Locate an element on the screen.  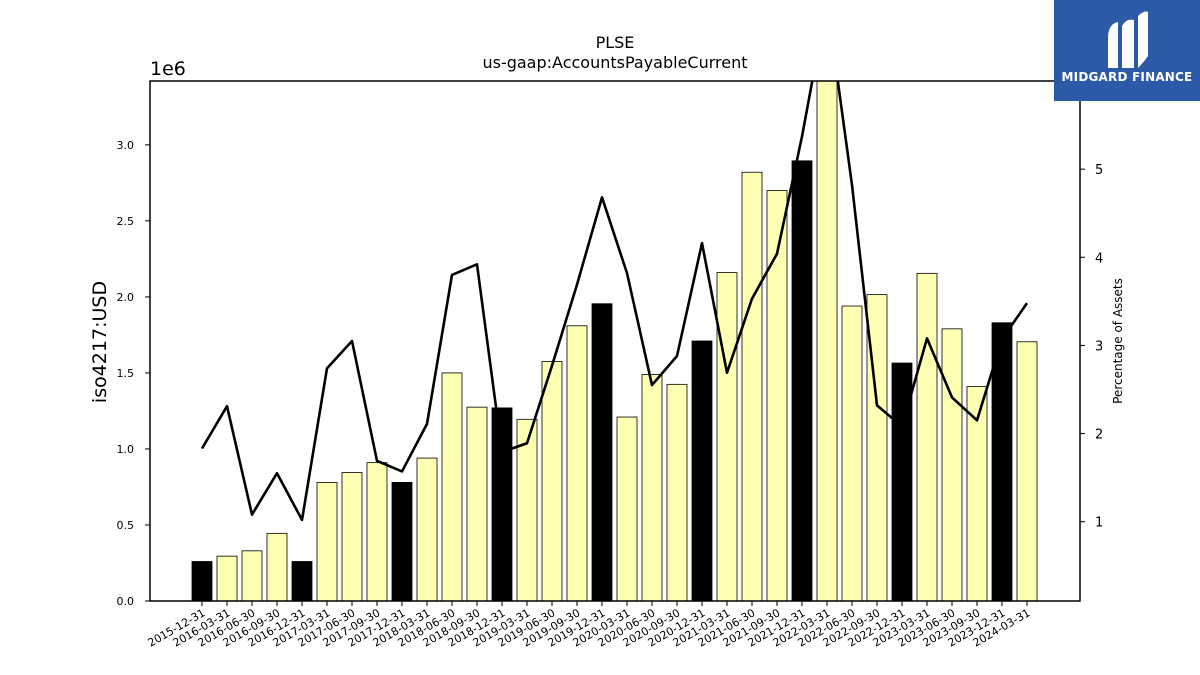
chart-subtitle: us-gaap:AccountsPayableCurrent is located at coordinates (614, 62).